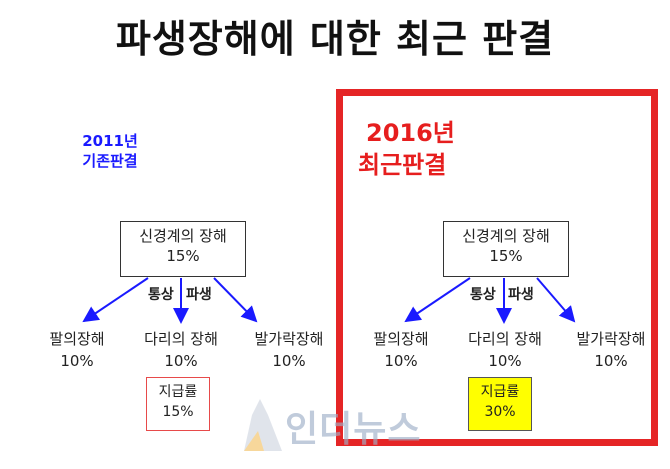 This screenshot has width=670, height=469. Describe the element at coordinates (110, 141) in the screenshot. I see `left-year: 2011년` at that location.